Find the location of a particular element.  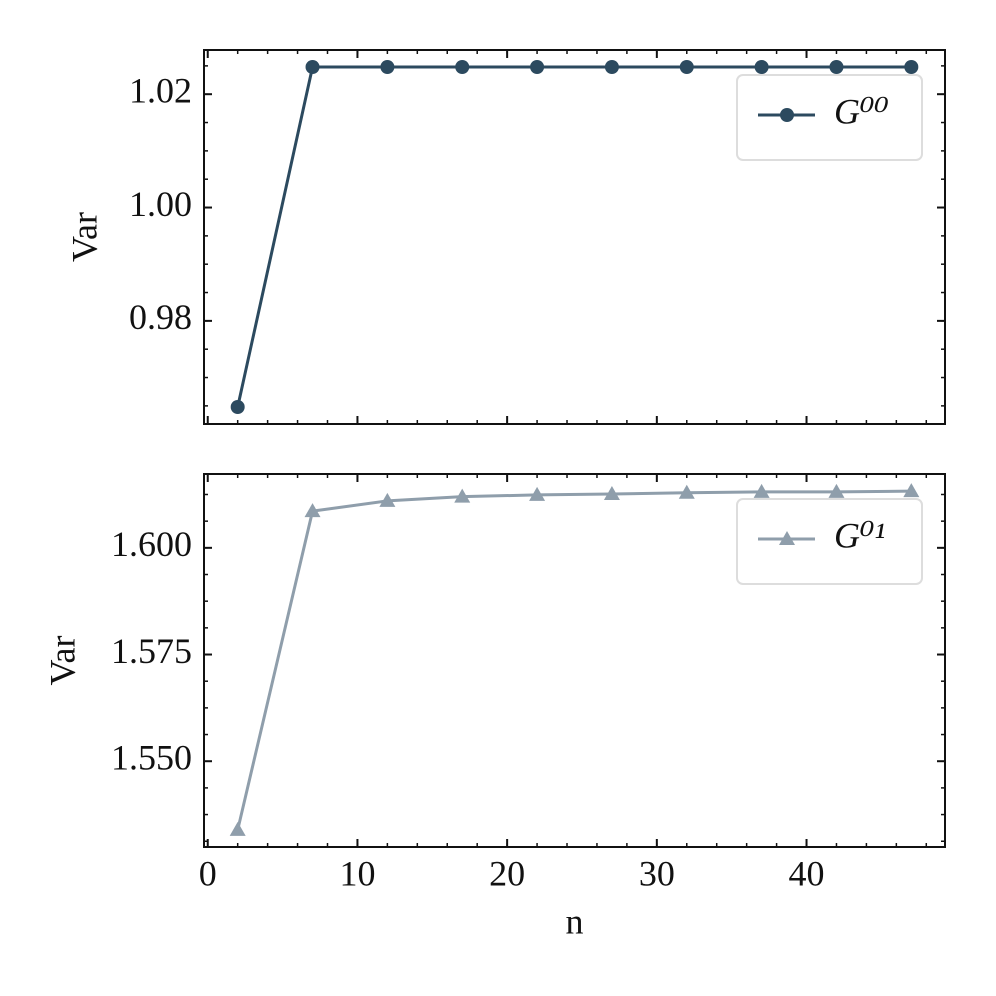

x-tick-label: 0 is located at coordinates (208, 873).